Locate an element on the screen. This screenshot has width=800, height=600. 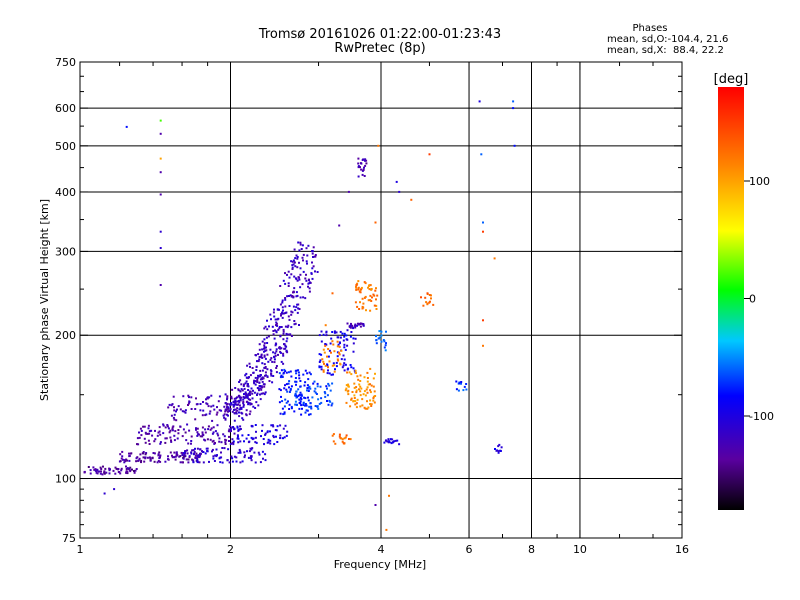
stats-line-o: mean, sd,O:-104.4, 21.6 is located at coordinates (667, 39).